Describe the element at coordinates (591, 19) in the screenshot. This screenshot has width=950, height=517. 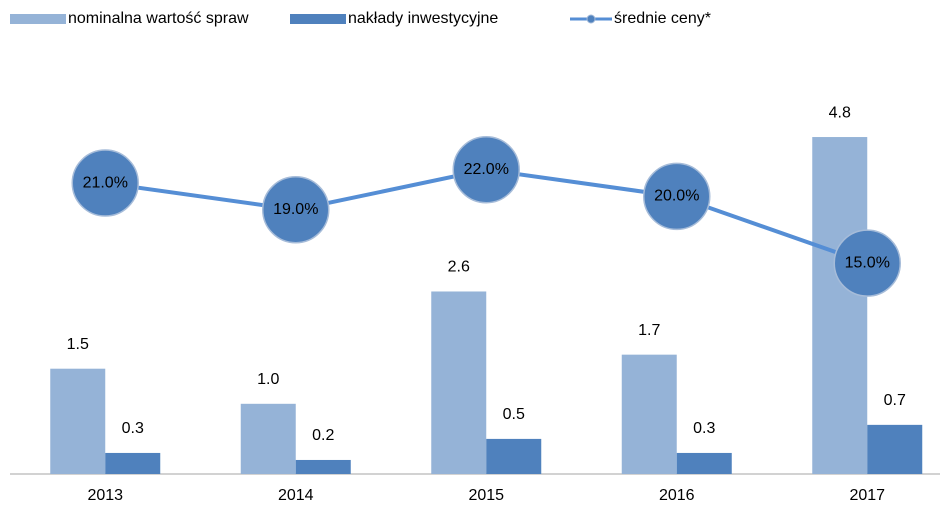
I see `legend-marker` at that location.